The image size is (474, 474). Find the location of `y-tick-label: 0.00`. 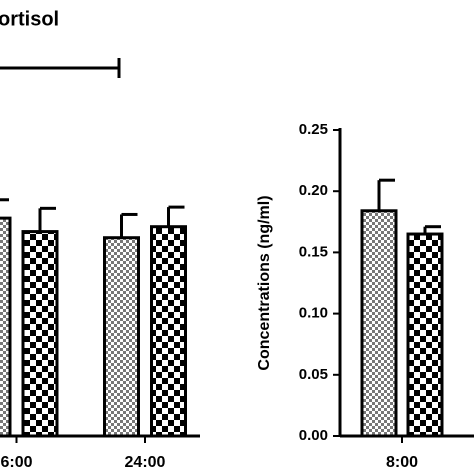

y-tick-label: 0.00 is located at coordinates (313, 435).